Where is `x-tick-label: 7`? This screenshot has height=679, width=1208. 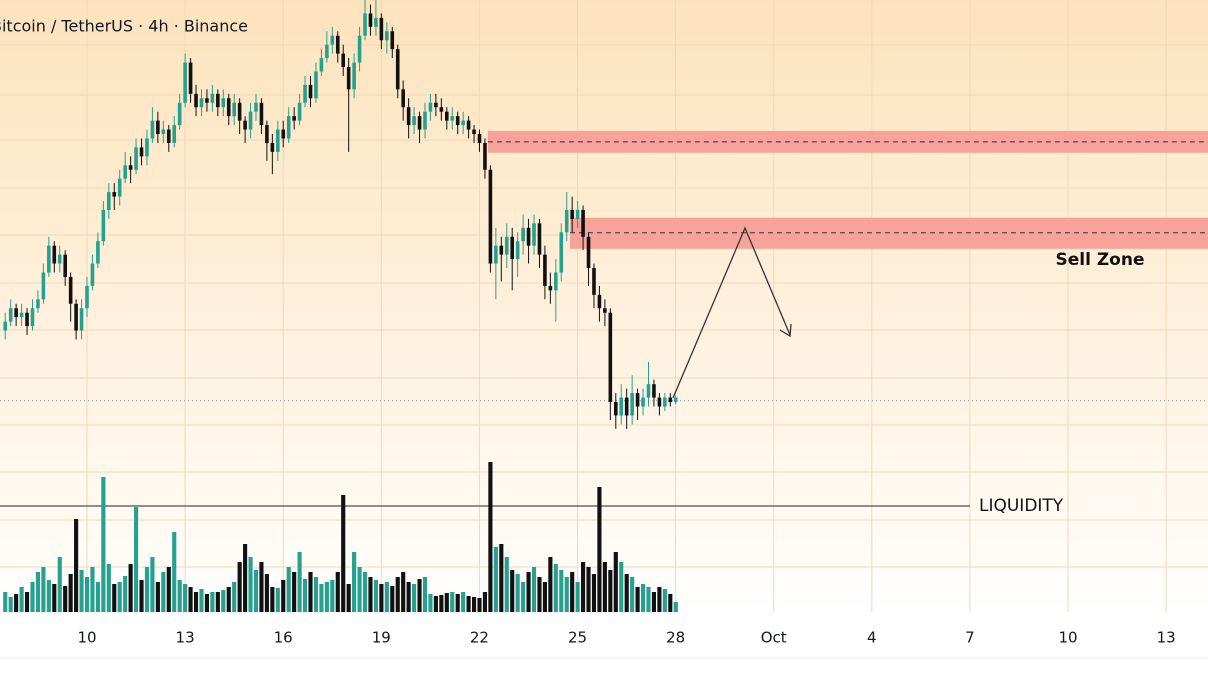
x-tick-label: 7 is located at coordinates (970, 638).